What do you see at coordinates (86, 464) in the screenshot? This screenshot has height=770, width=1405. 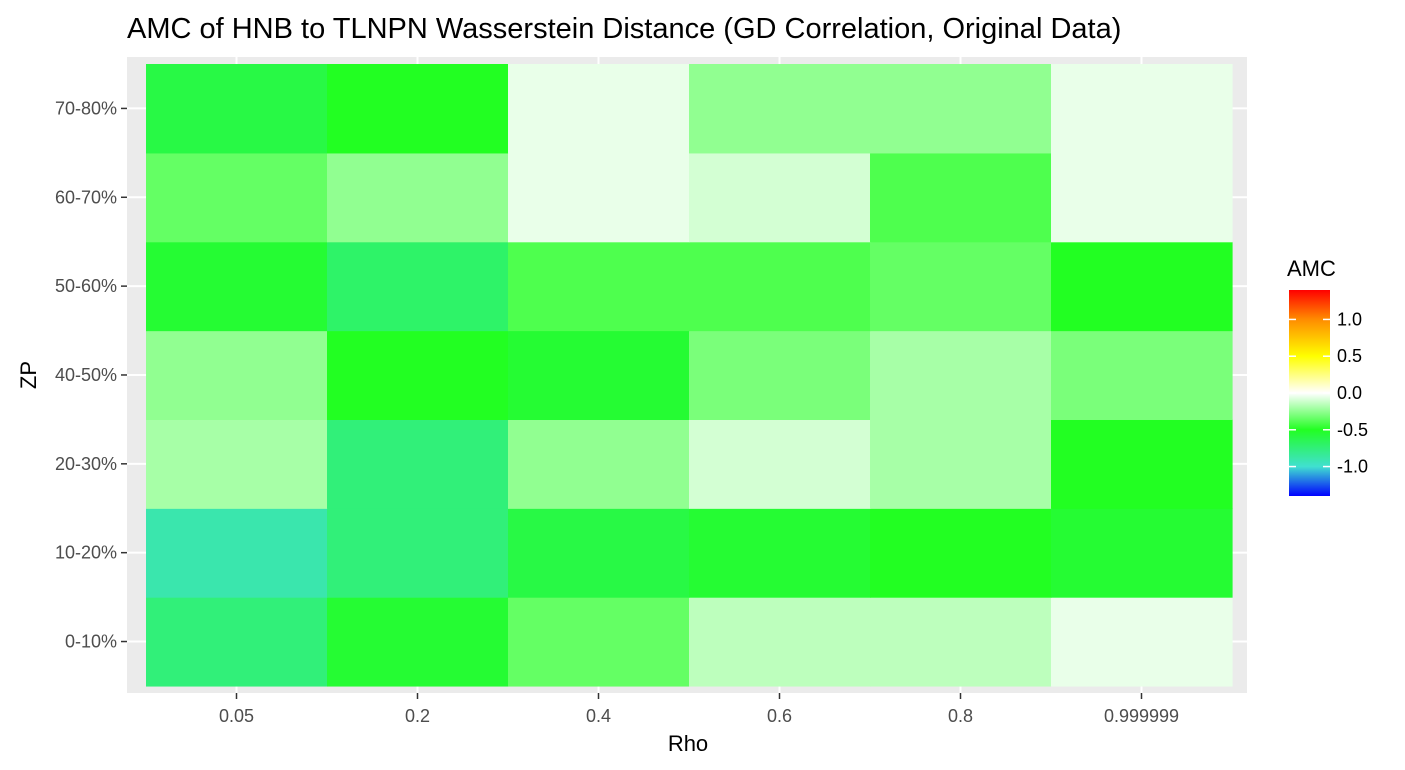 I see `y-tick-label: 20-30%` at bounding box center [86, 464].